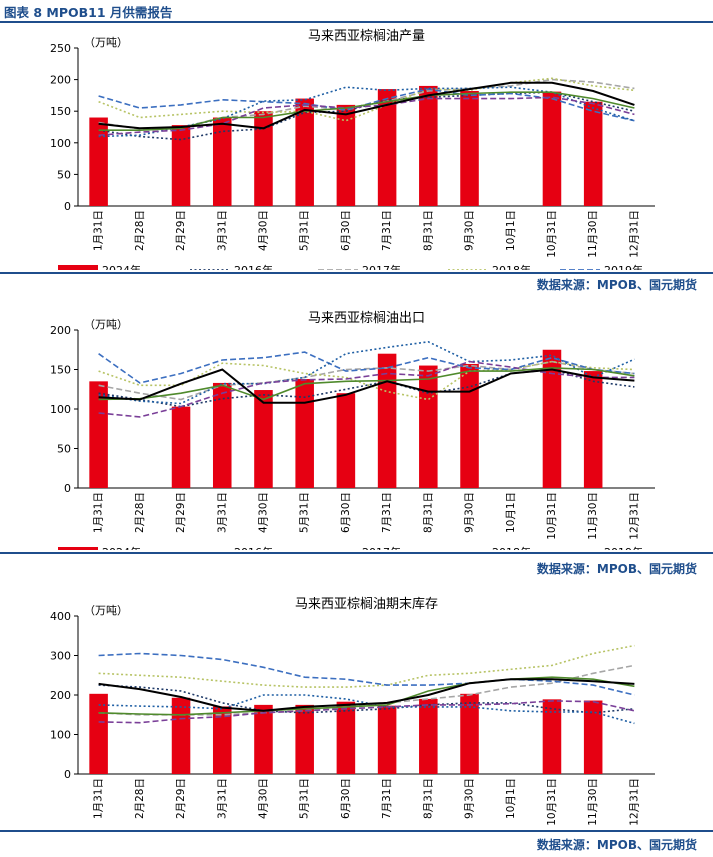  Describe the element at coordinates (88, 12) in the screenshot. I see `figure-title: 图表 8 MPOB11 月供需报告` at that location.